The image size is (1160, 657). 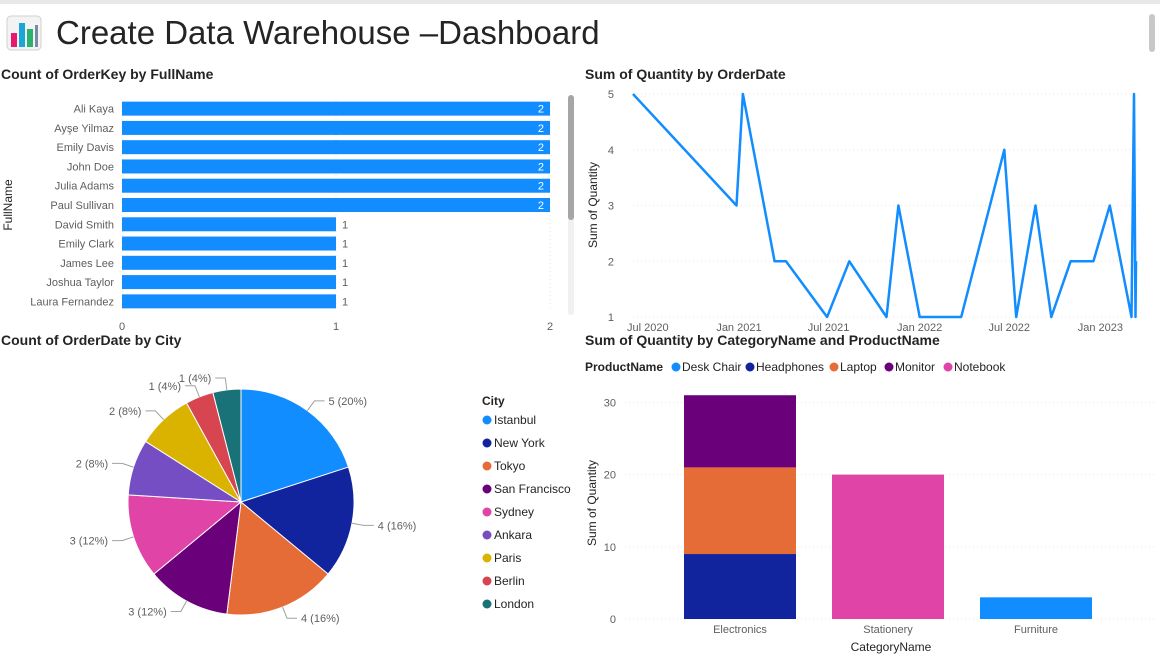 What do you see at coordinates (611, 95) in the screenshot?
I see `y-tick-label: 5` at bounding box center [611, 95].